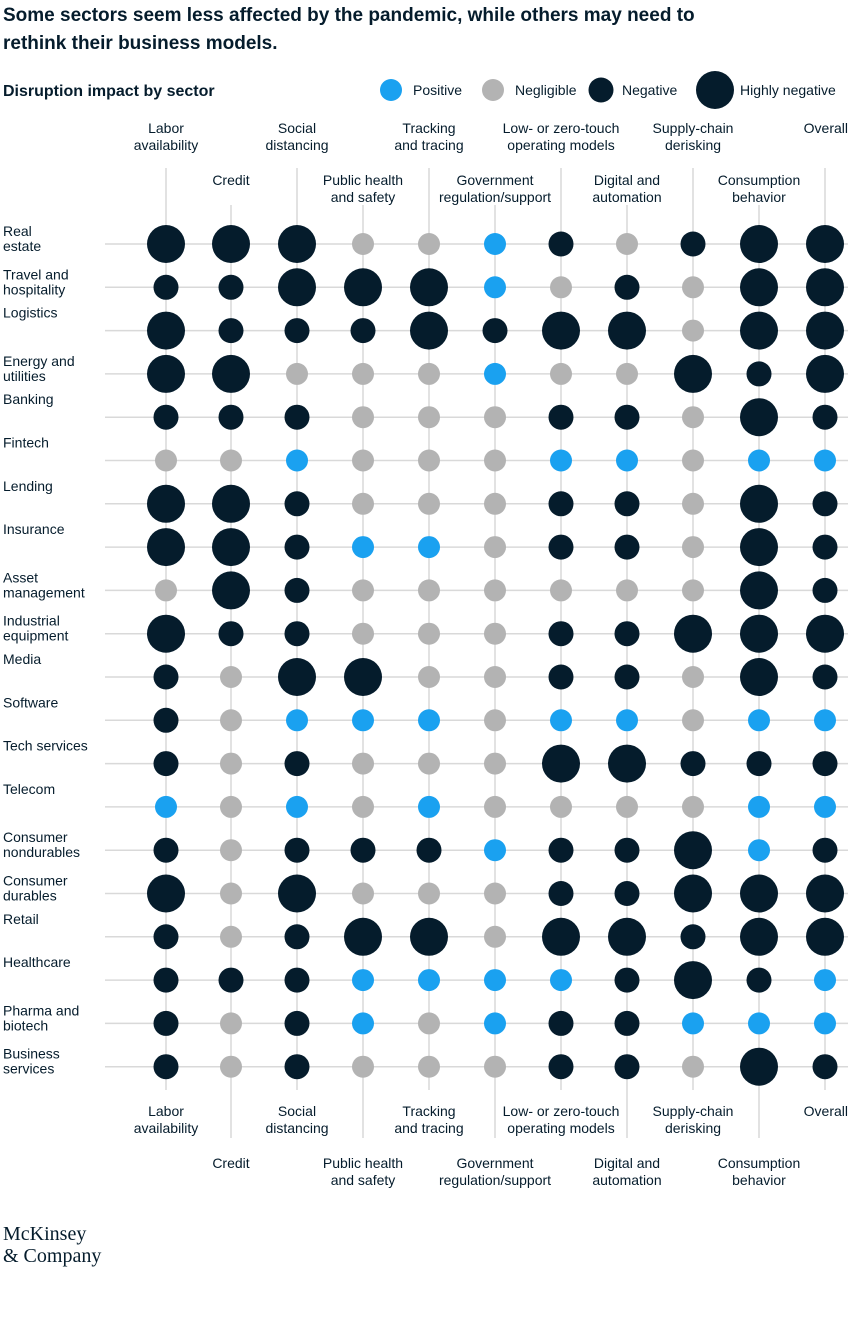  Describe the element at coordinates (495, 503) in the screenshot. I see `dot-lending-government-regulation-support` at that location.